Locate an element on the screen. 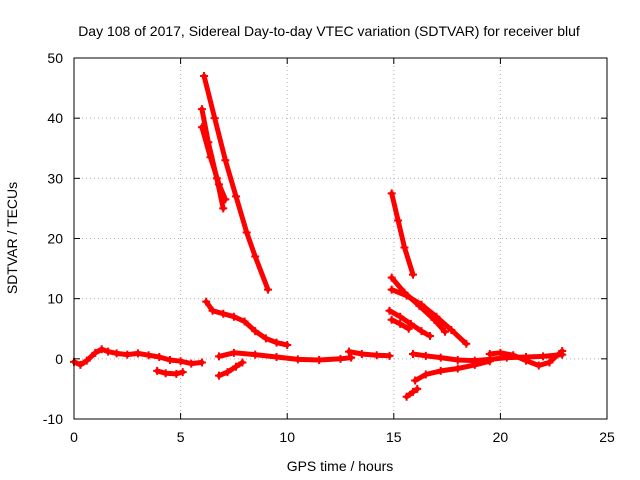  arc-evening-noise is located at coordinates (526, 358).